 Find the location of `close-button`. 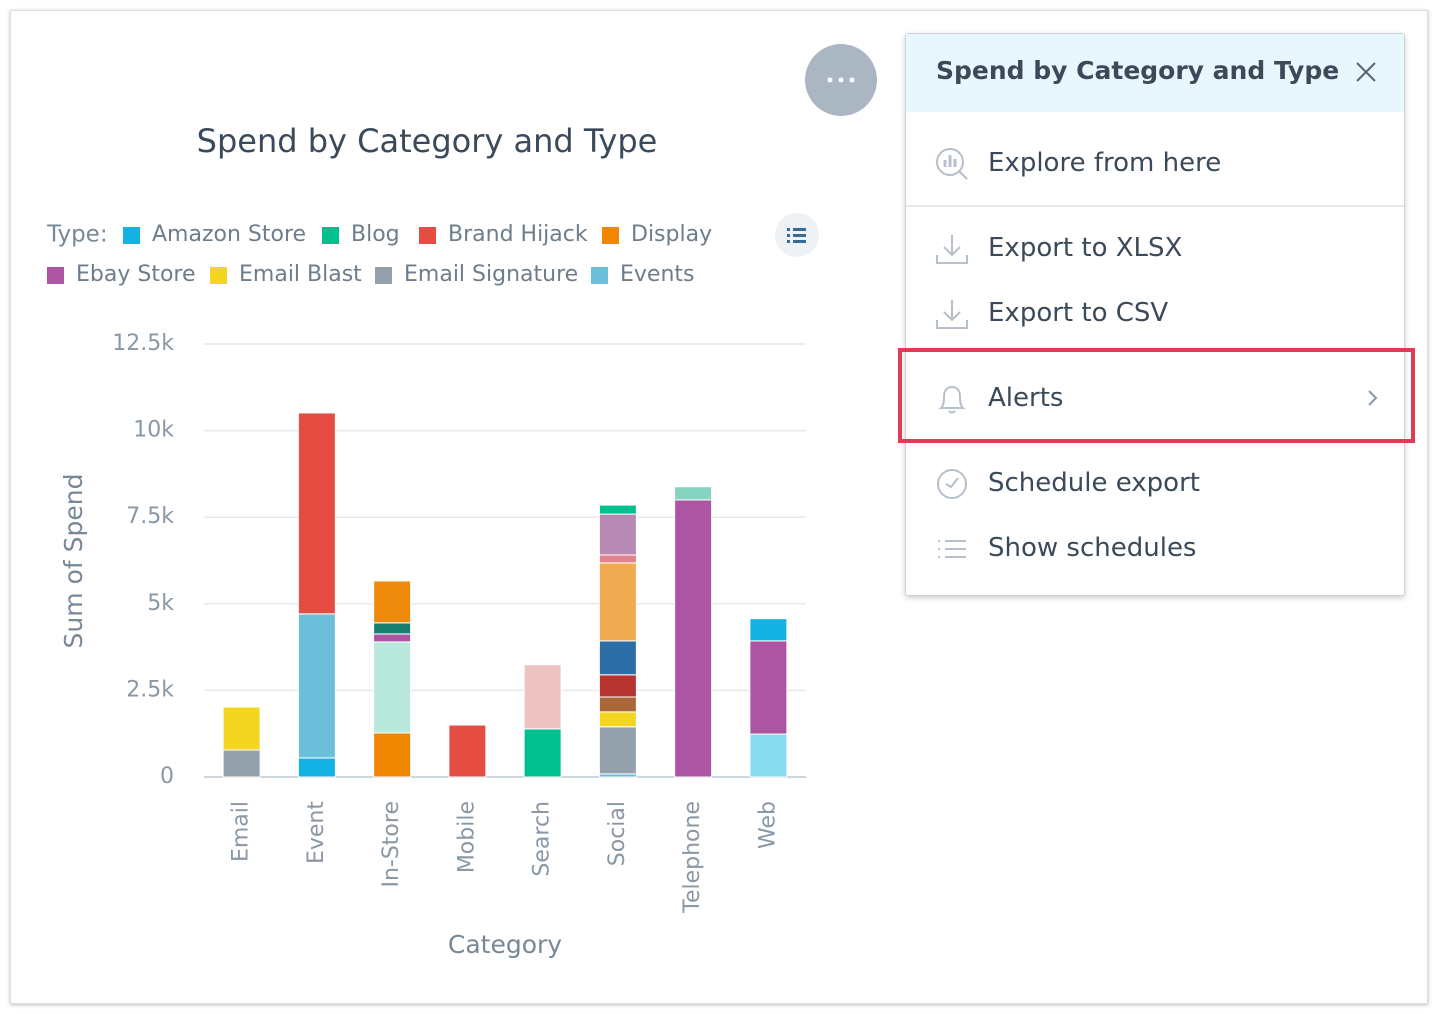

close-button is located at coordinates (1366, 72).